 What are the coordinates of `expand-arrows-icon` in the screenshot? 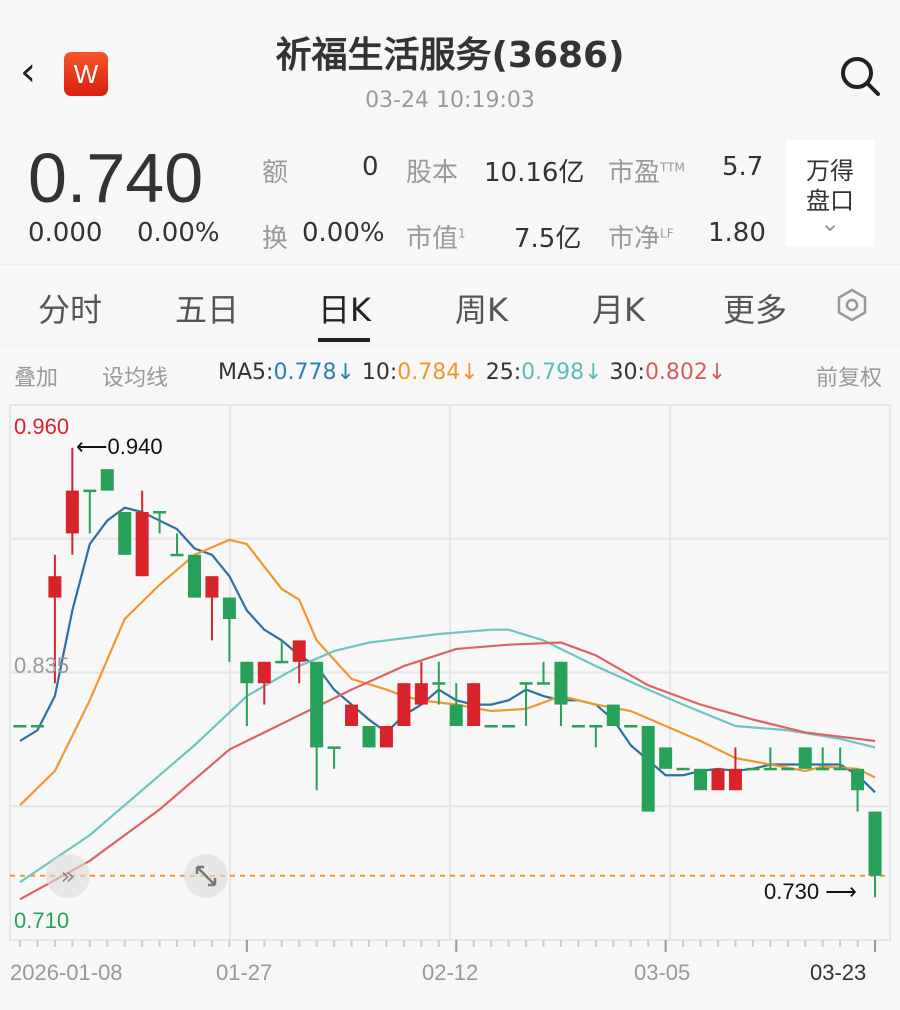 It's located at (206, 876).